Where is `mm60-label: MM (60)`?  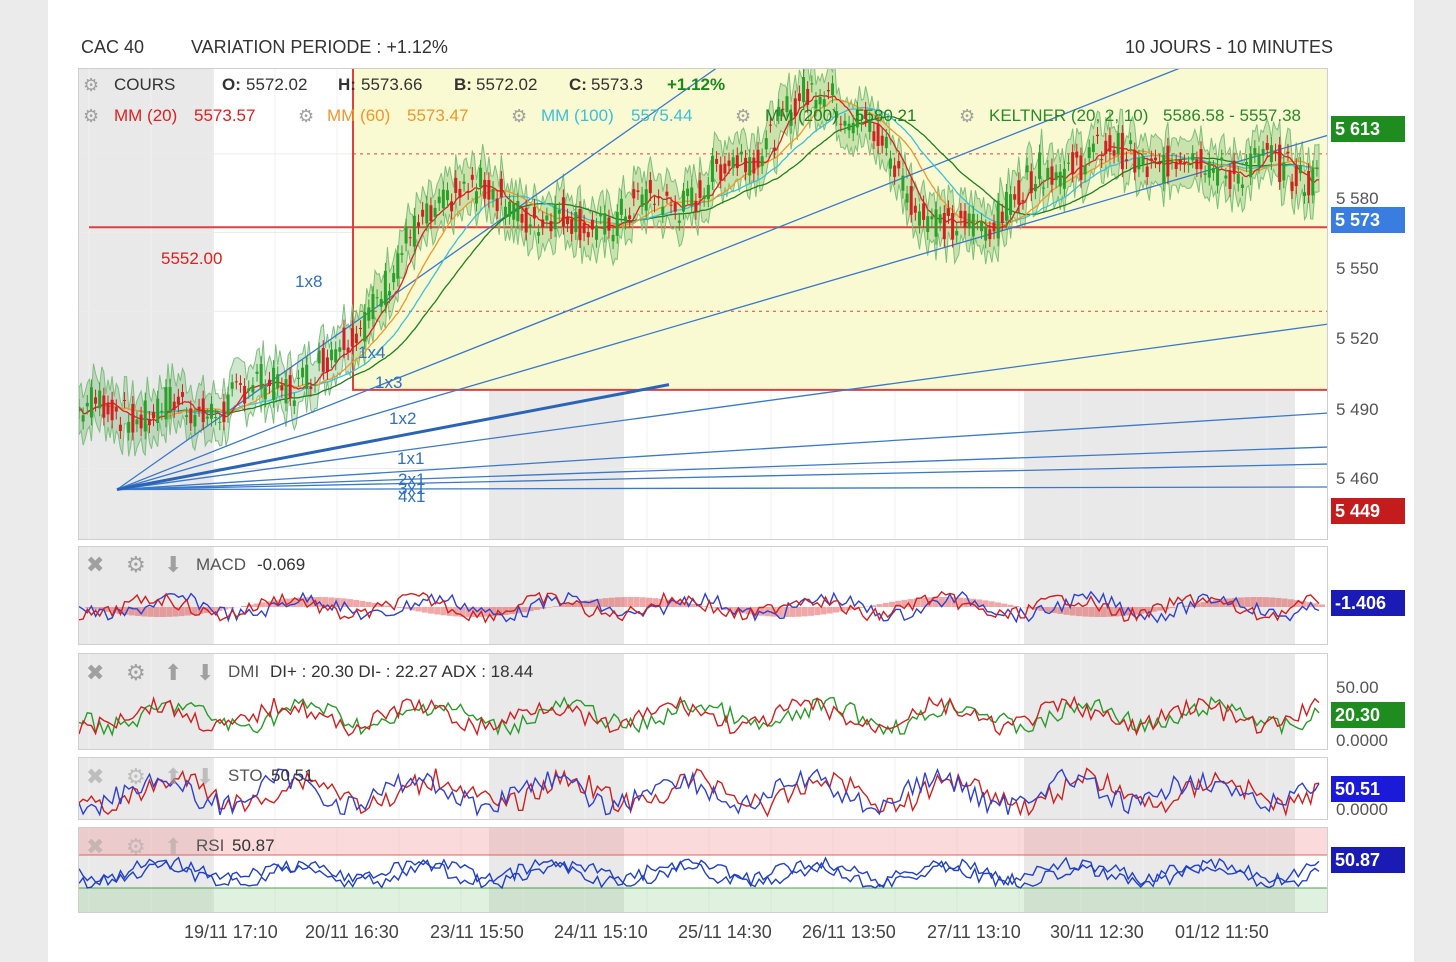
mm60-label: MM (60) is located at coordinates (359, 115).